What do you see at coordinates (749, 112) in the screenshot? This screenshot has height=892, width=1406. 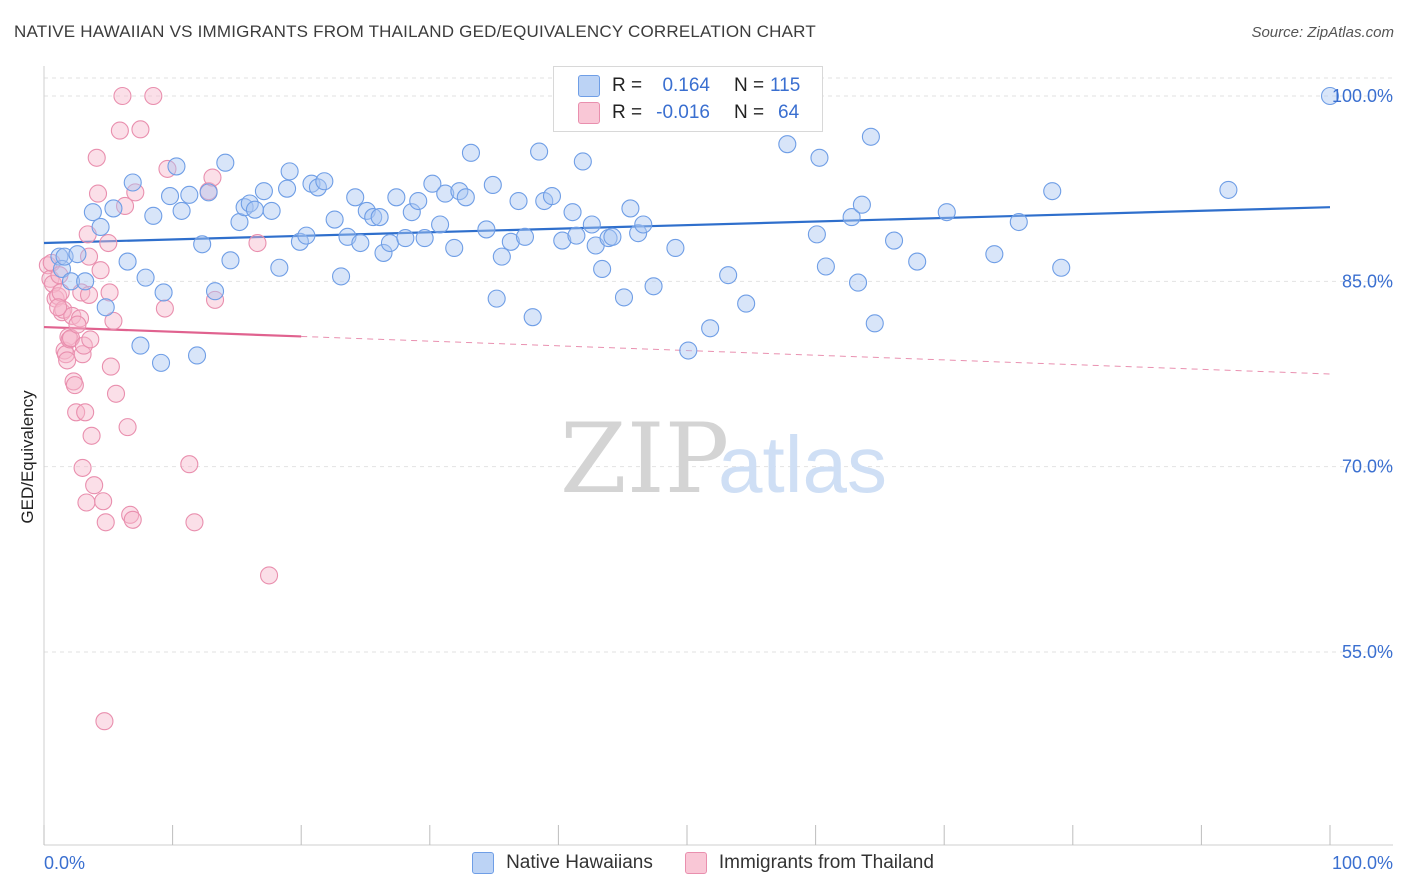 I see `legend-n-label: N =` at bounding box center [749, 112].